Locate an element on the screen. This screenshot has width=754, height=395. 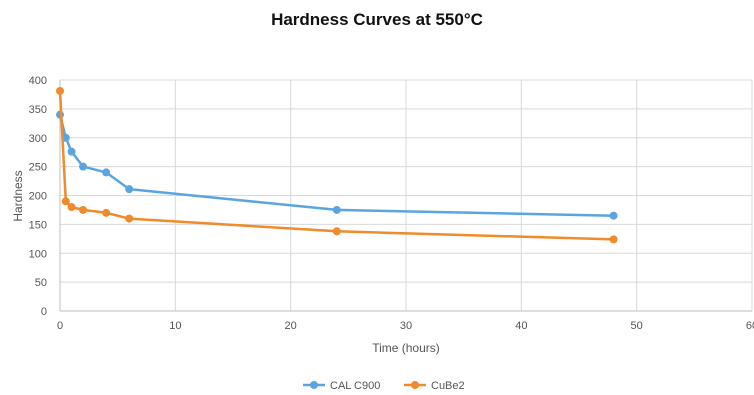
legend-item-cube2: CuBe2 is located at coordinates (434, 386).